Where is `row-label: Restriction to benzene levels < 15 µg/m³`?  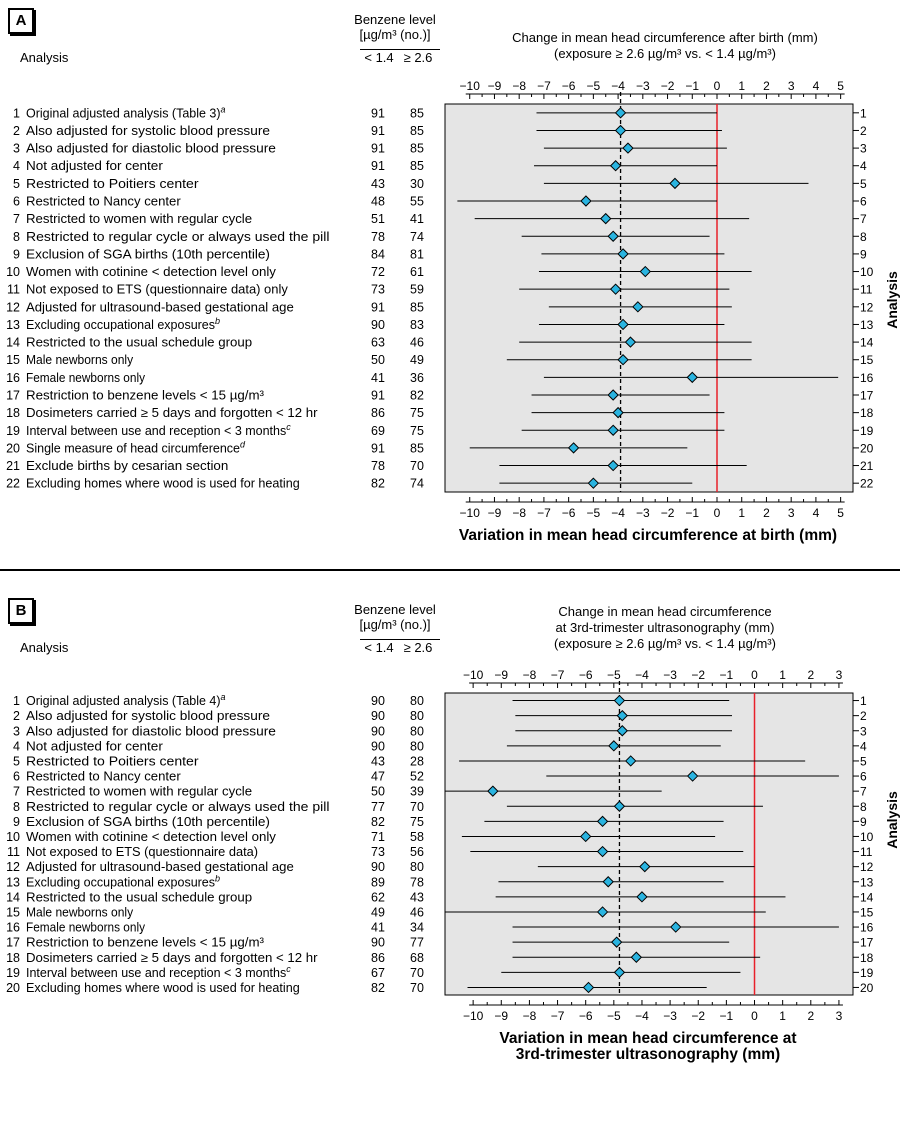
row-label: Restriction to benzene levels < 15 µg/m³ is located at coordinates (145, 396).